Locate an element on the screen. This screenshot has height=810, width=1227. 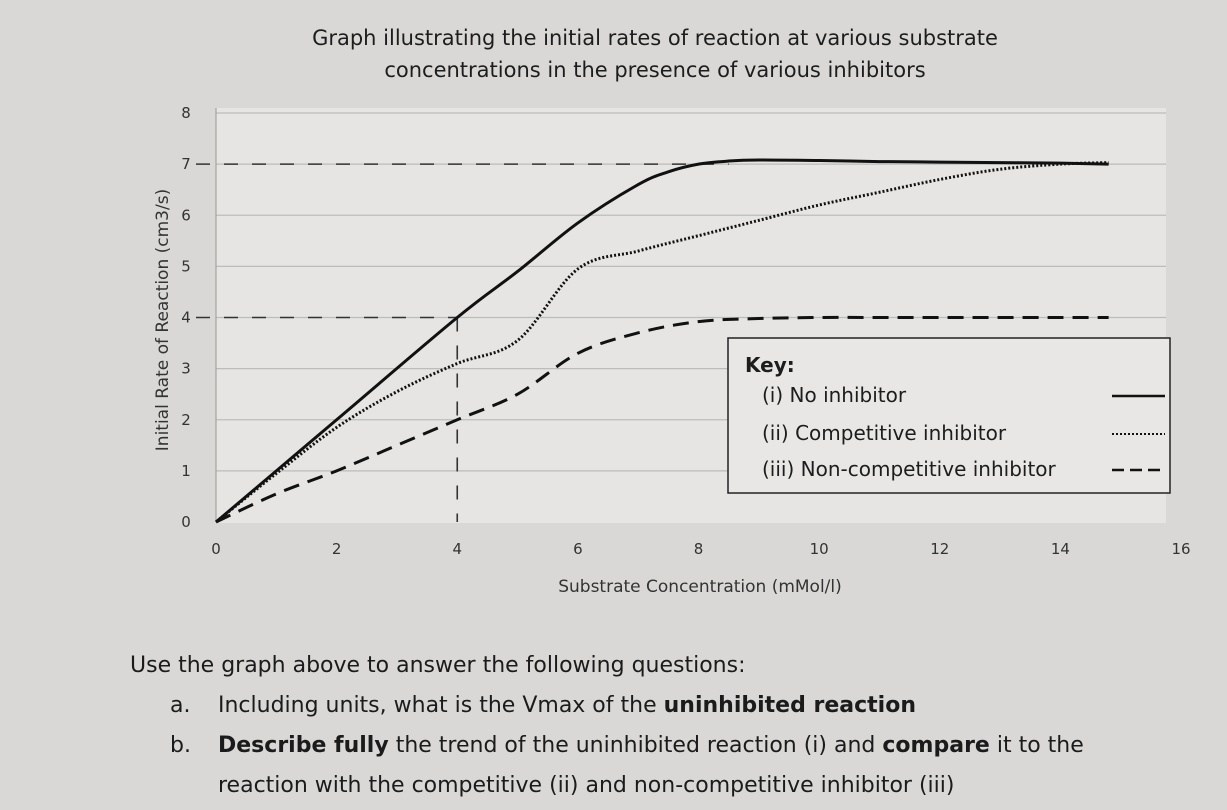
legend-title: Key: is located at coordinates (770, 365).